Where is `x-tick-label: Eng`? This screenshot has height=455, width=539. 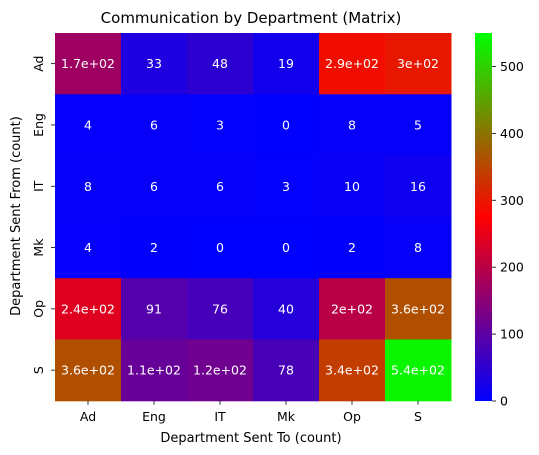
x-tick-label: Eng is located at coordinates (154, 416).